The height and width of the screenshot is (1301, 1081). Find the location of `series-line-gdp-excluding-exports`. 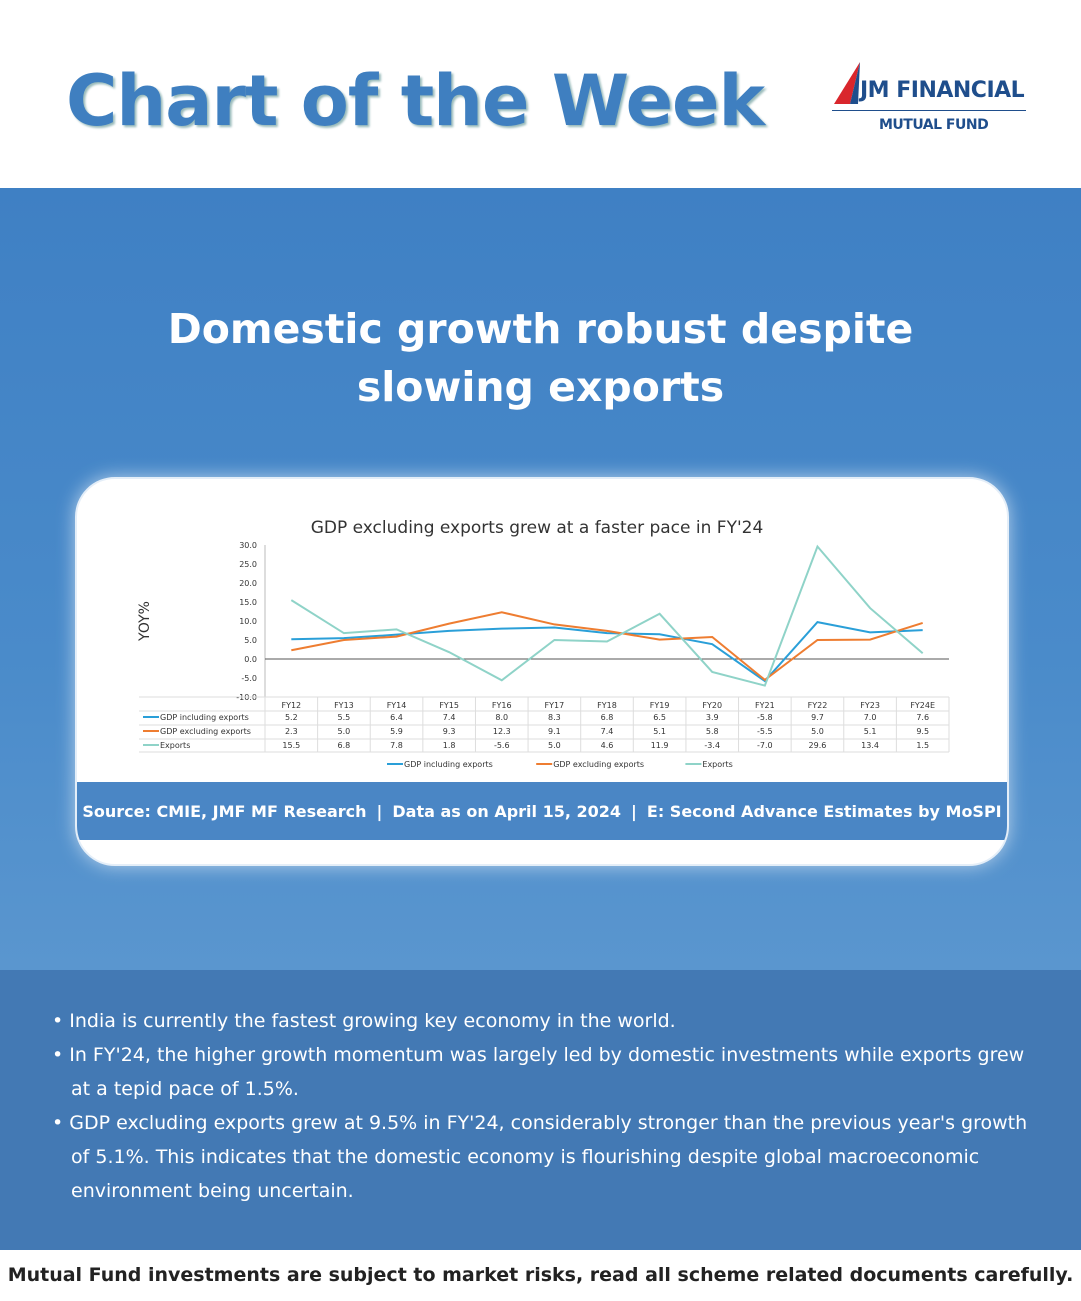

series-line-gdp-excluding-exports is located at coordinates (607, 646).